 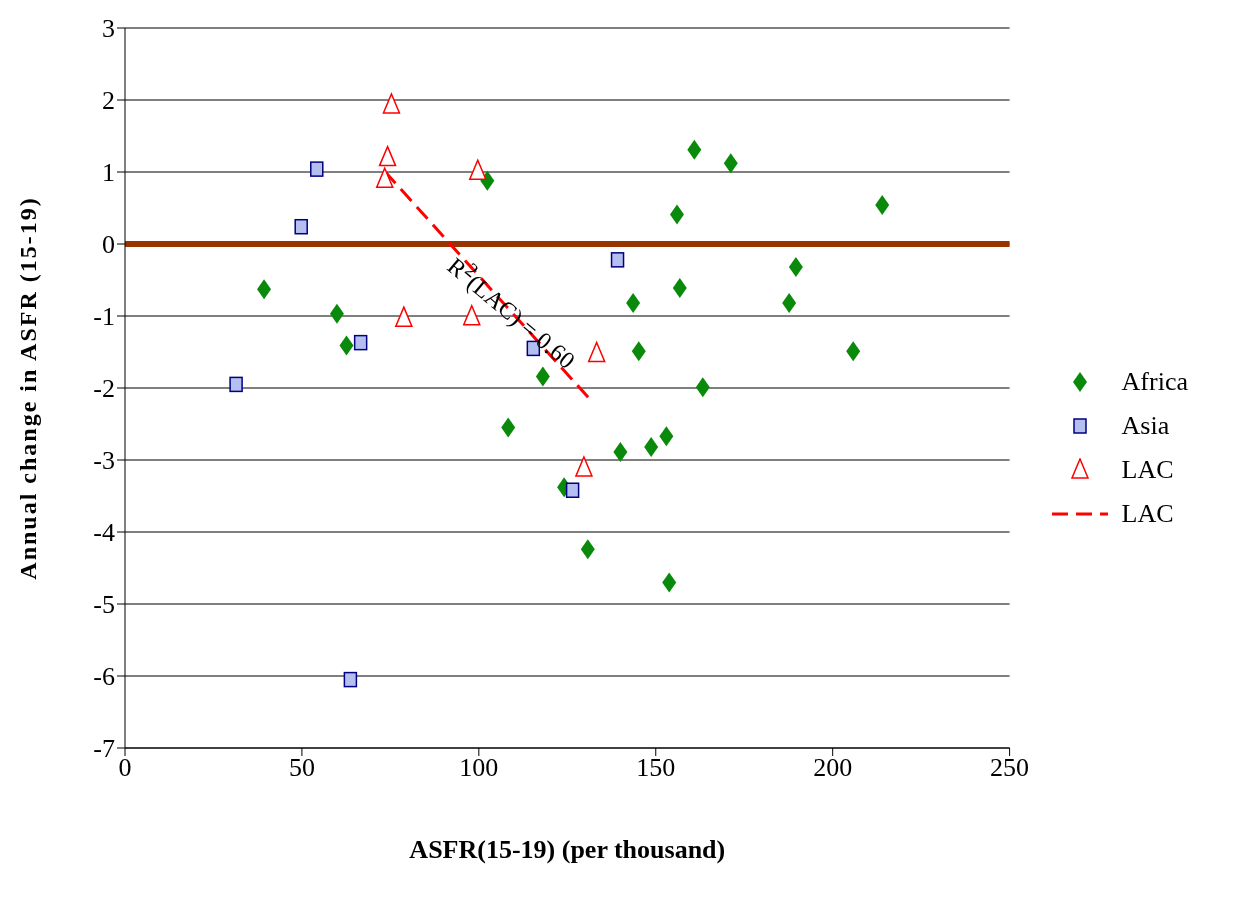 What do you see at coordinates (27, 388) in the screenshot?
I see `y-axis-title: Annual change in ASFR (15-19)` at bounding box center [27, 388].